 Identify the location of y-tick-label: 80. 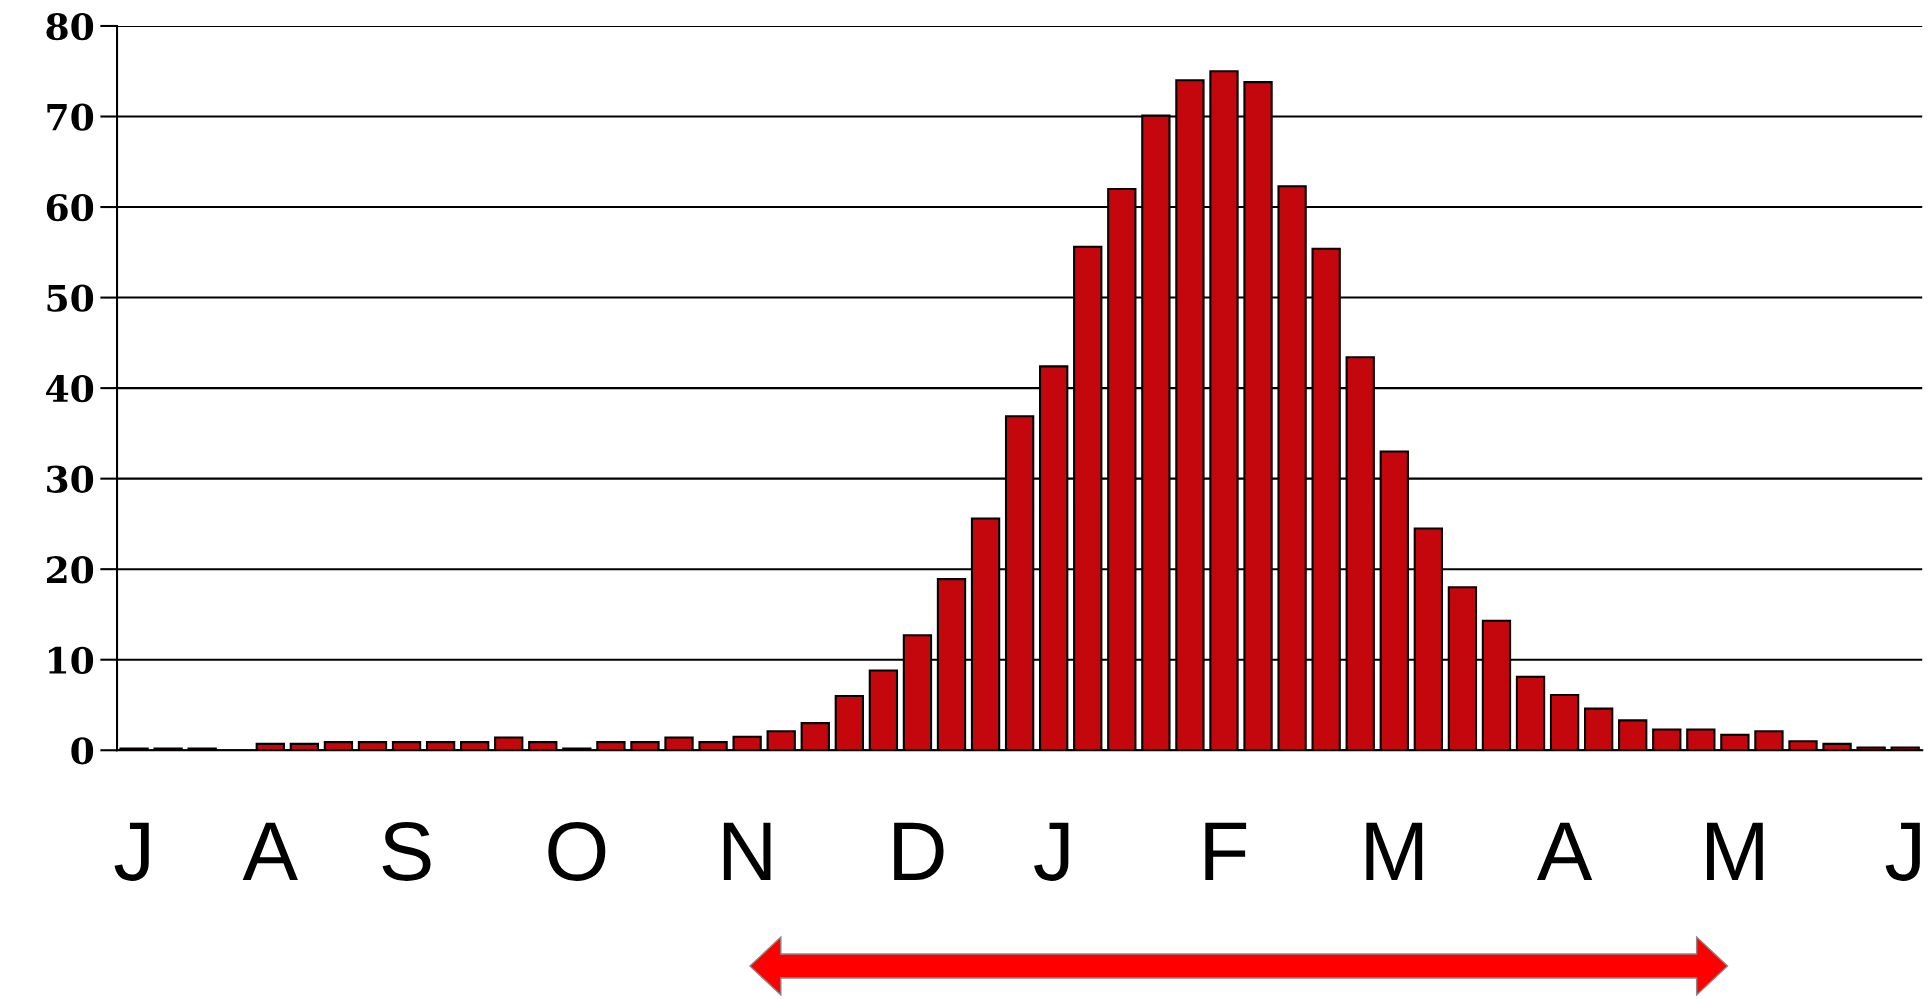
(70, 26).